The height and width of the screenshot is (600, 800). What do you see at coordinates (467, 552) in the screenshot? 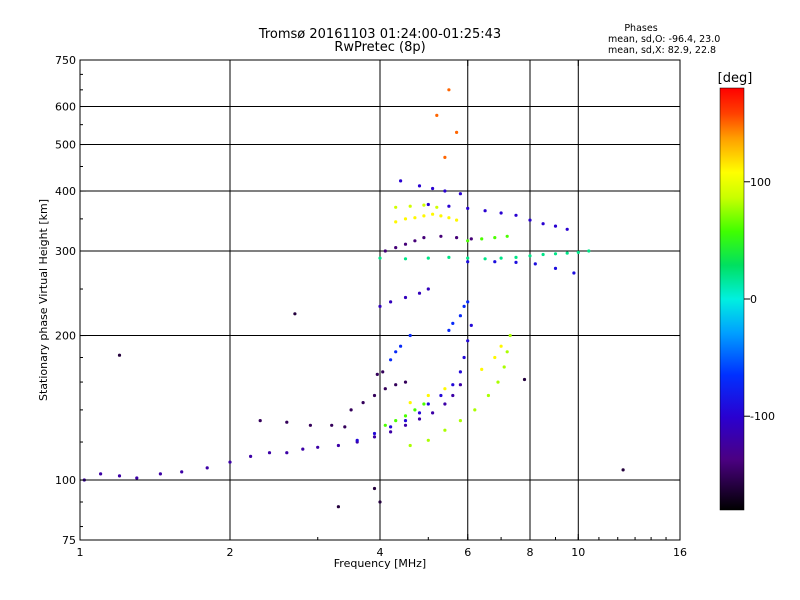
I see `x-tick-label: 6` at bounding box center [467, 552].